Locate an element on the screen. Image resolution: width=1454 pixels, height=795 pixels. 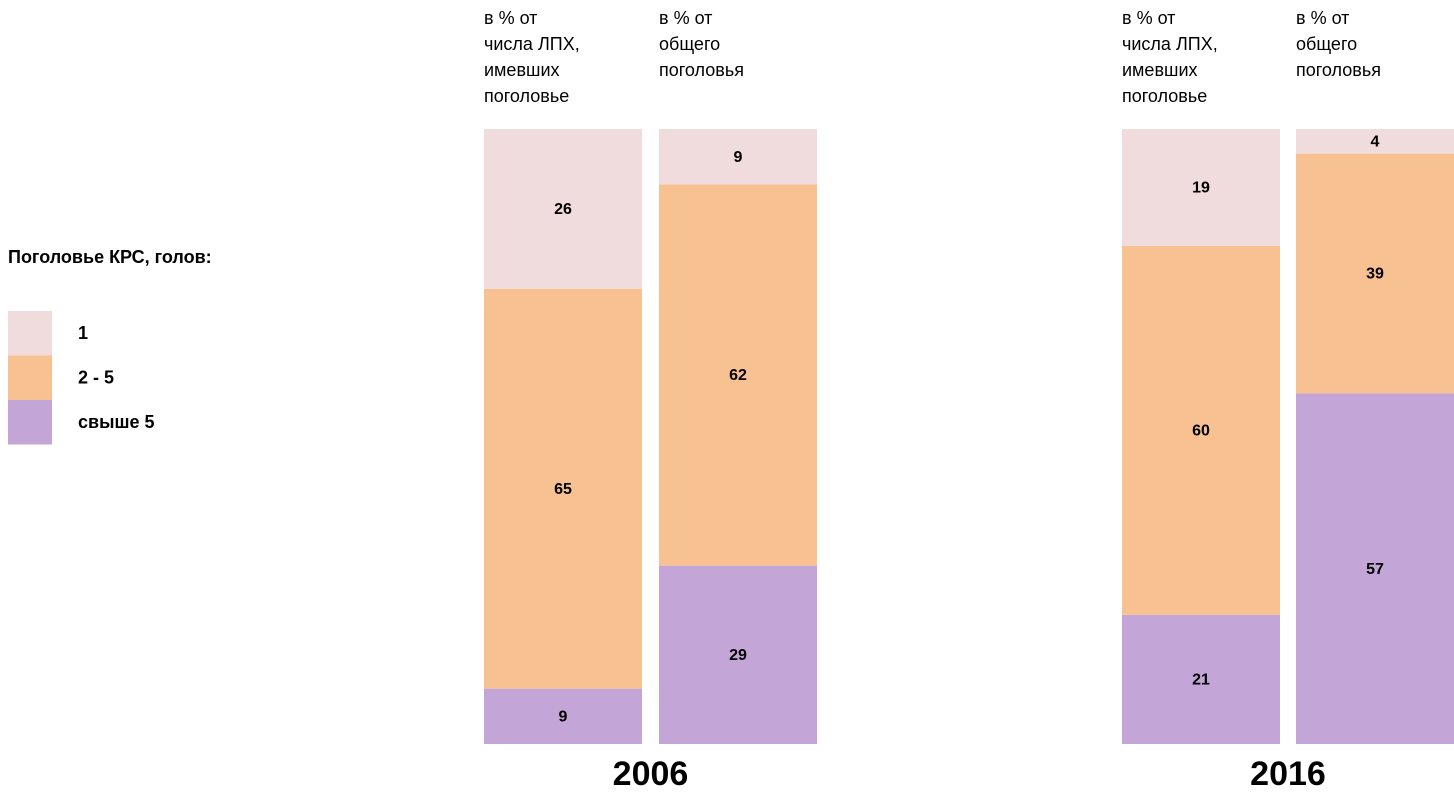
value-label: 57 is located at coordinates (1375, 569).